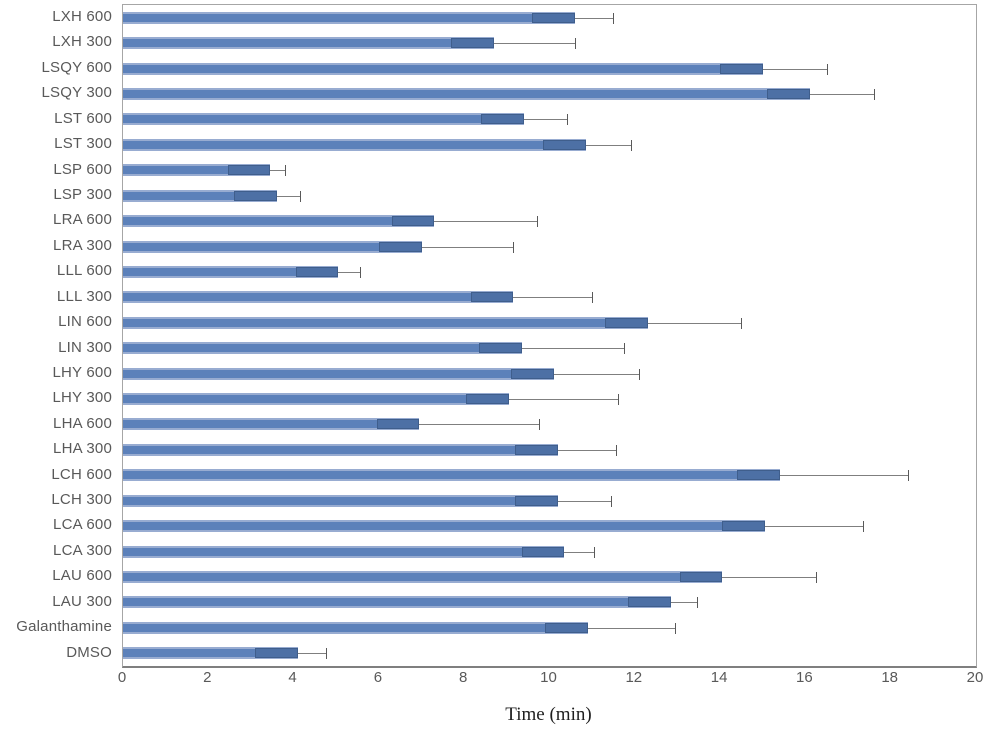 This screenshot has height=742, width=990. What do you see at coordinates (719, 677) in the screenshot?
I see `x-axis-tick-label: 14` at bounding box center [719, 677].